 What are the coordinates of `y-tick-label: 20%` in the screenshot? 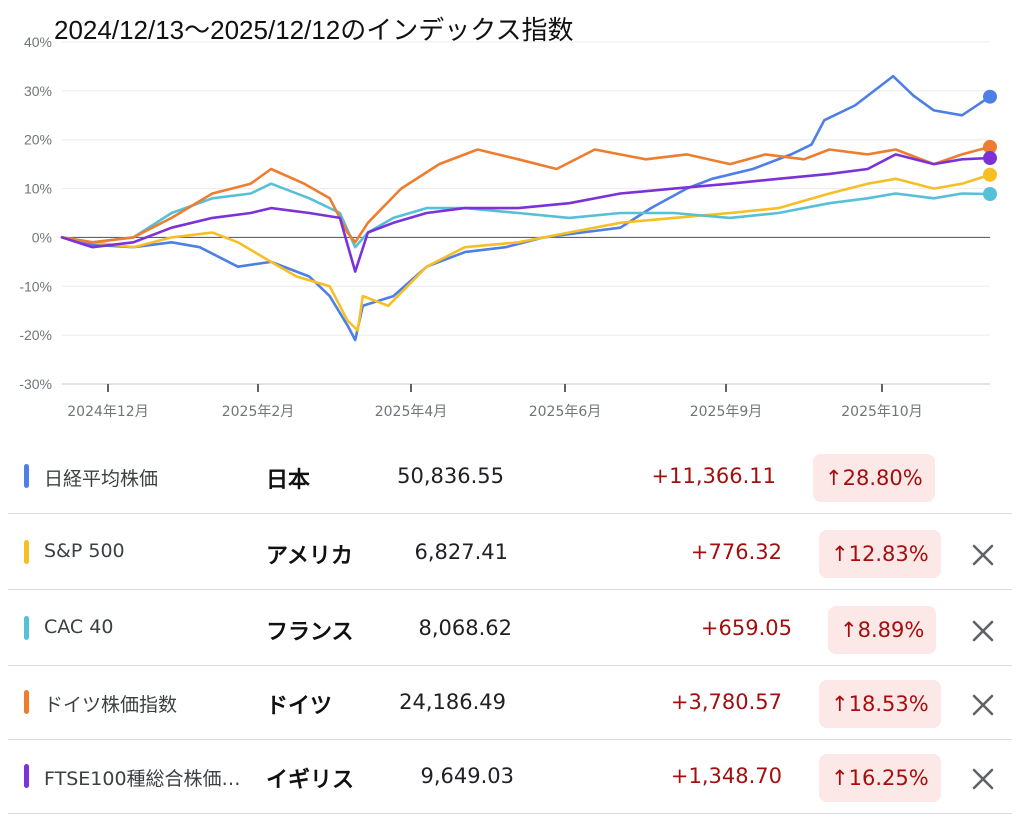 It's located at (38, 140).